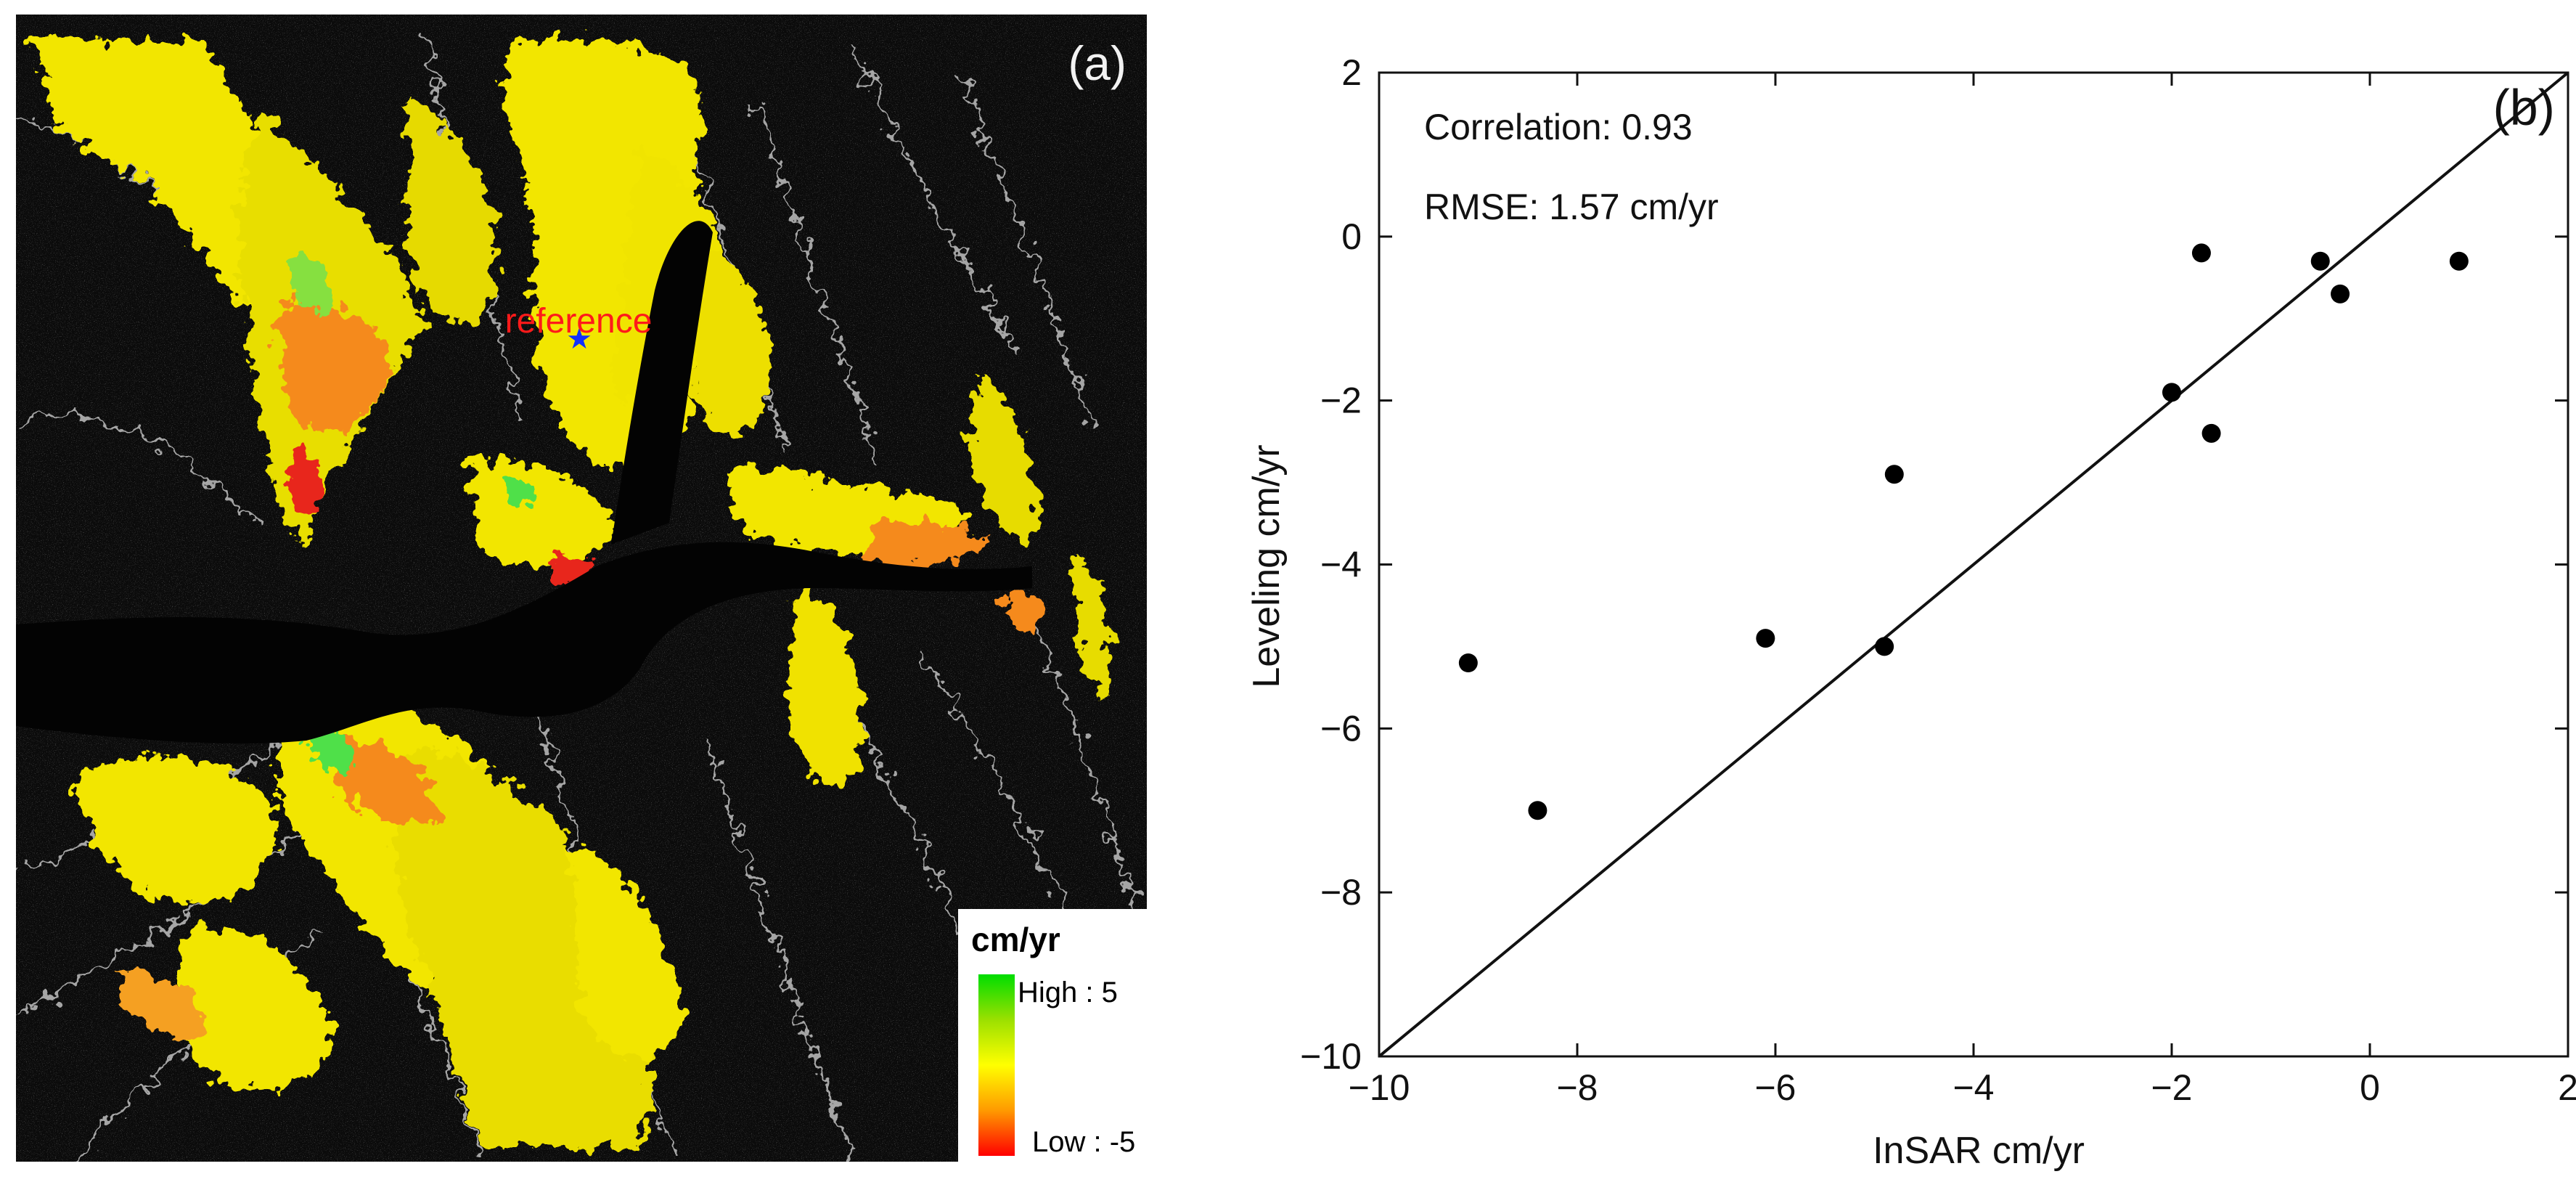 The height and width of the screenshot is (1182, 2576). Describe the element at coordinates (1084, 1142) in the screenshot. I see `legend-low-label: Low : -5` at that location.